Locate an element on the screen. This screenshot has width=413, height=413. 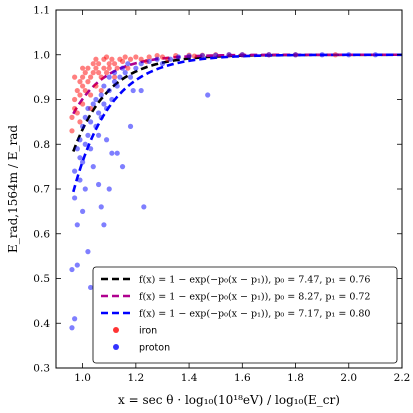
y-tick-label: 0.8 is located at coordinates (41, 145).